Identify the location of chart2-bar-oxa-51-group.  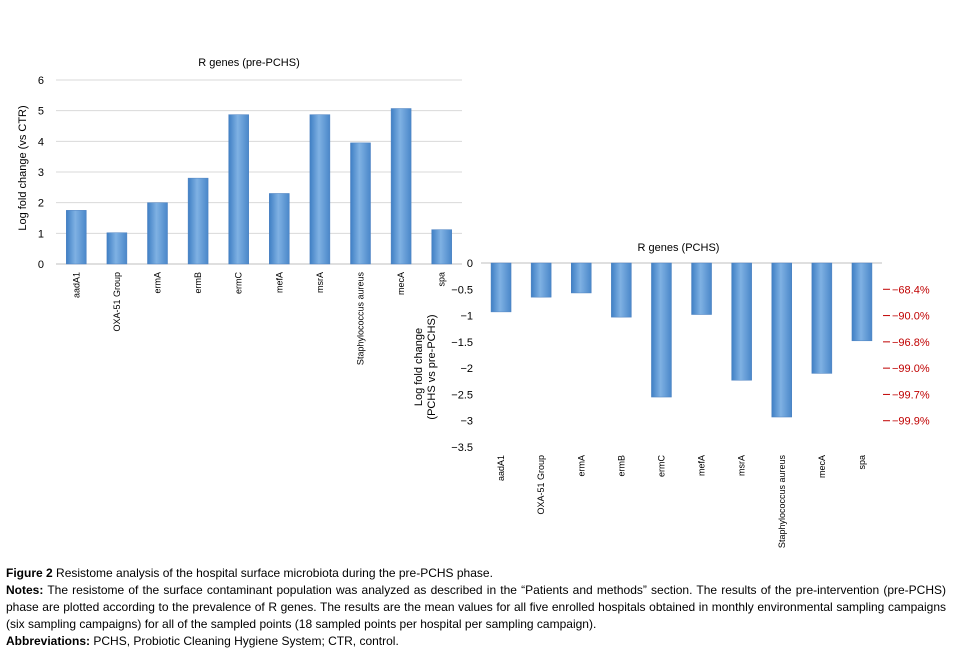
(541, 280).